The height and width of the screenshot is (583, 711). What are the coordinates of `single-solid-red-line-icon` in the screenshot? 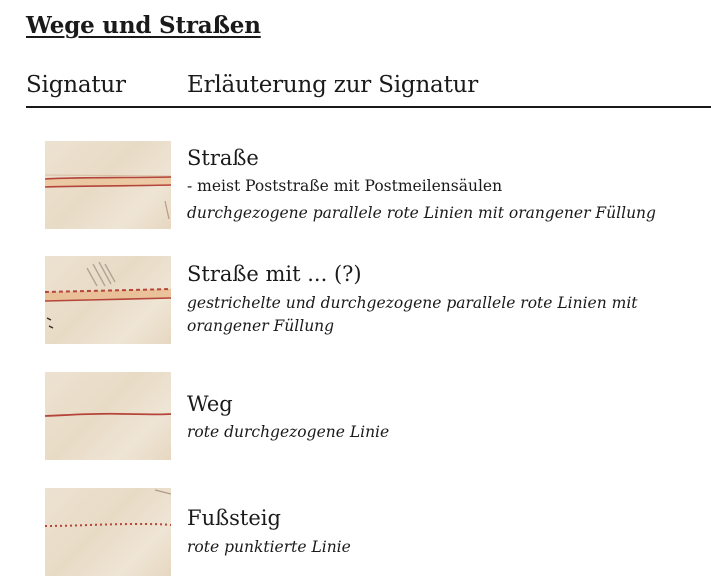 It's located at (108, 416).